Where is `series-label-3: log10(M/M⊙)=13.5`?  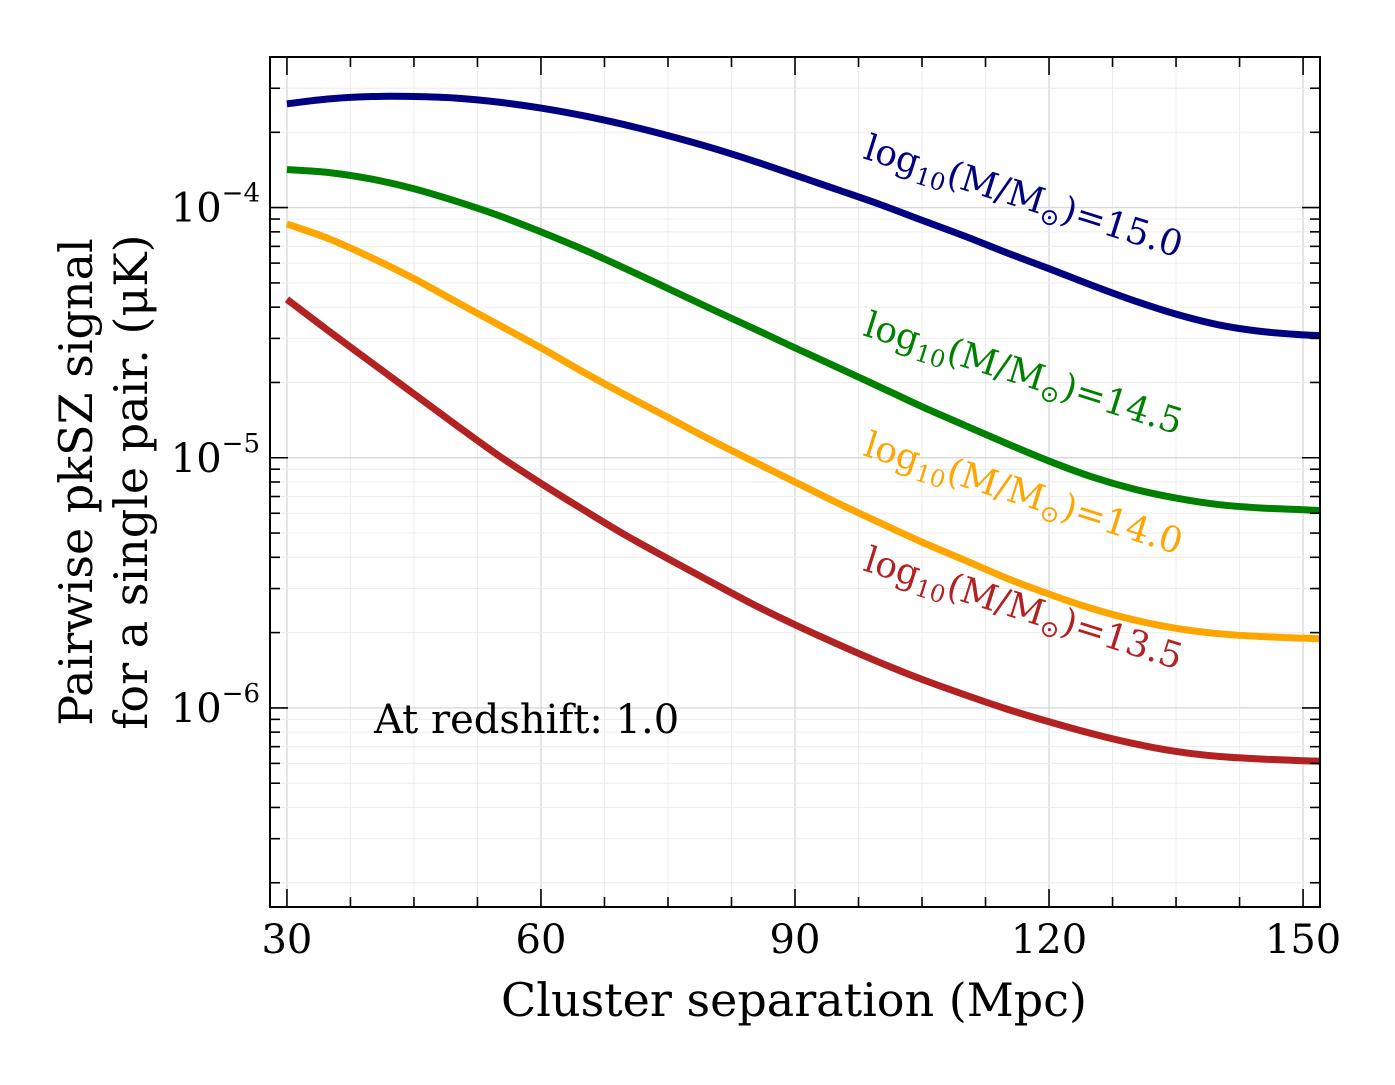 series-label-3: log10(M/M⊙)=13.5 is located at coordinates (1023, 610).